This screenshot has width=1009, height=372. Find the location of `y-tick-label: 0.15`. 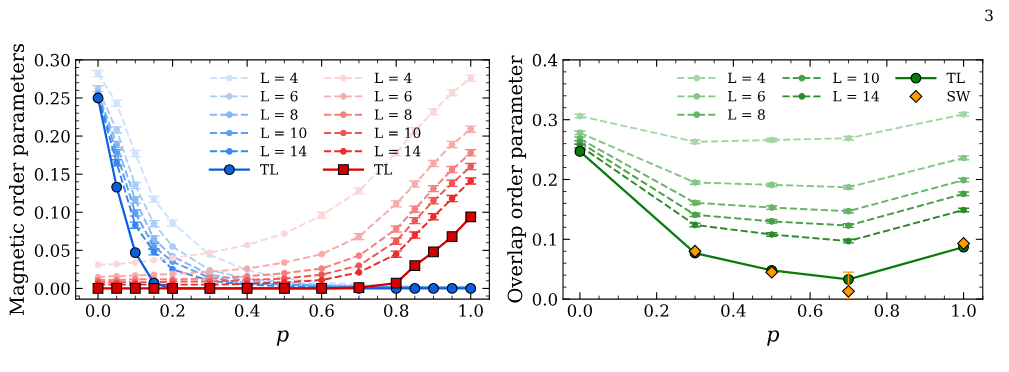

y-tick-label: 0.15 is located at coordinates (52, 174).